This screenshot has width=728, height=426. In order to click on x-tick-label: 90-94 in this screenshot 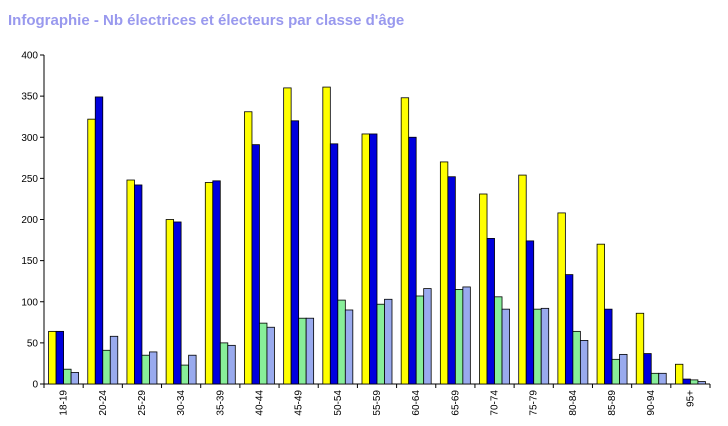, I will do `click(651, 403)`.